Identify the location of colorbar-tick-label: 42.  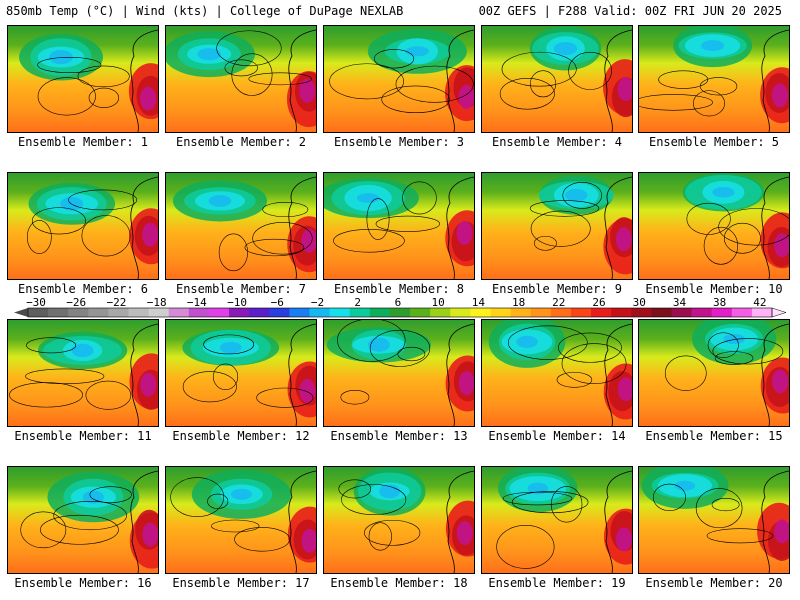
(759, 303).